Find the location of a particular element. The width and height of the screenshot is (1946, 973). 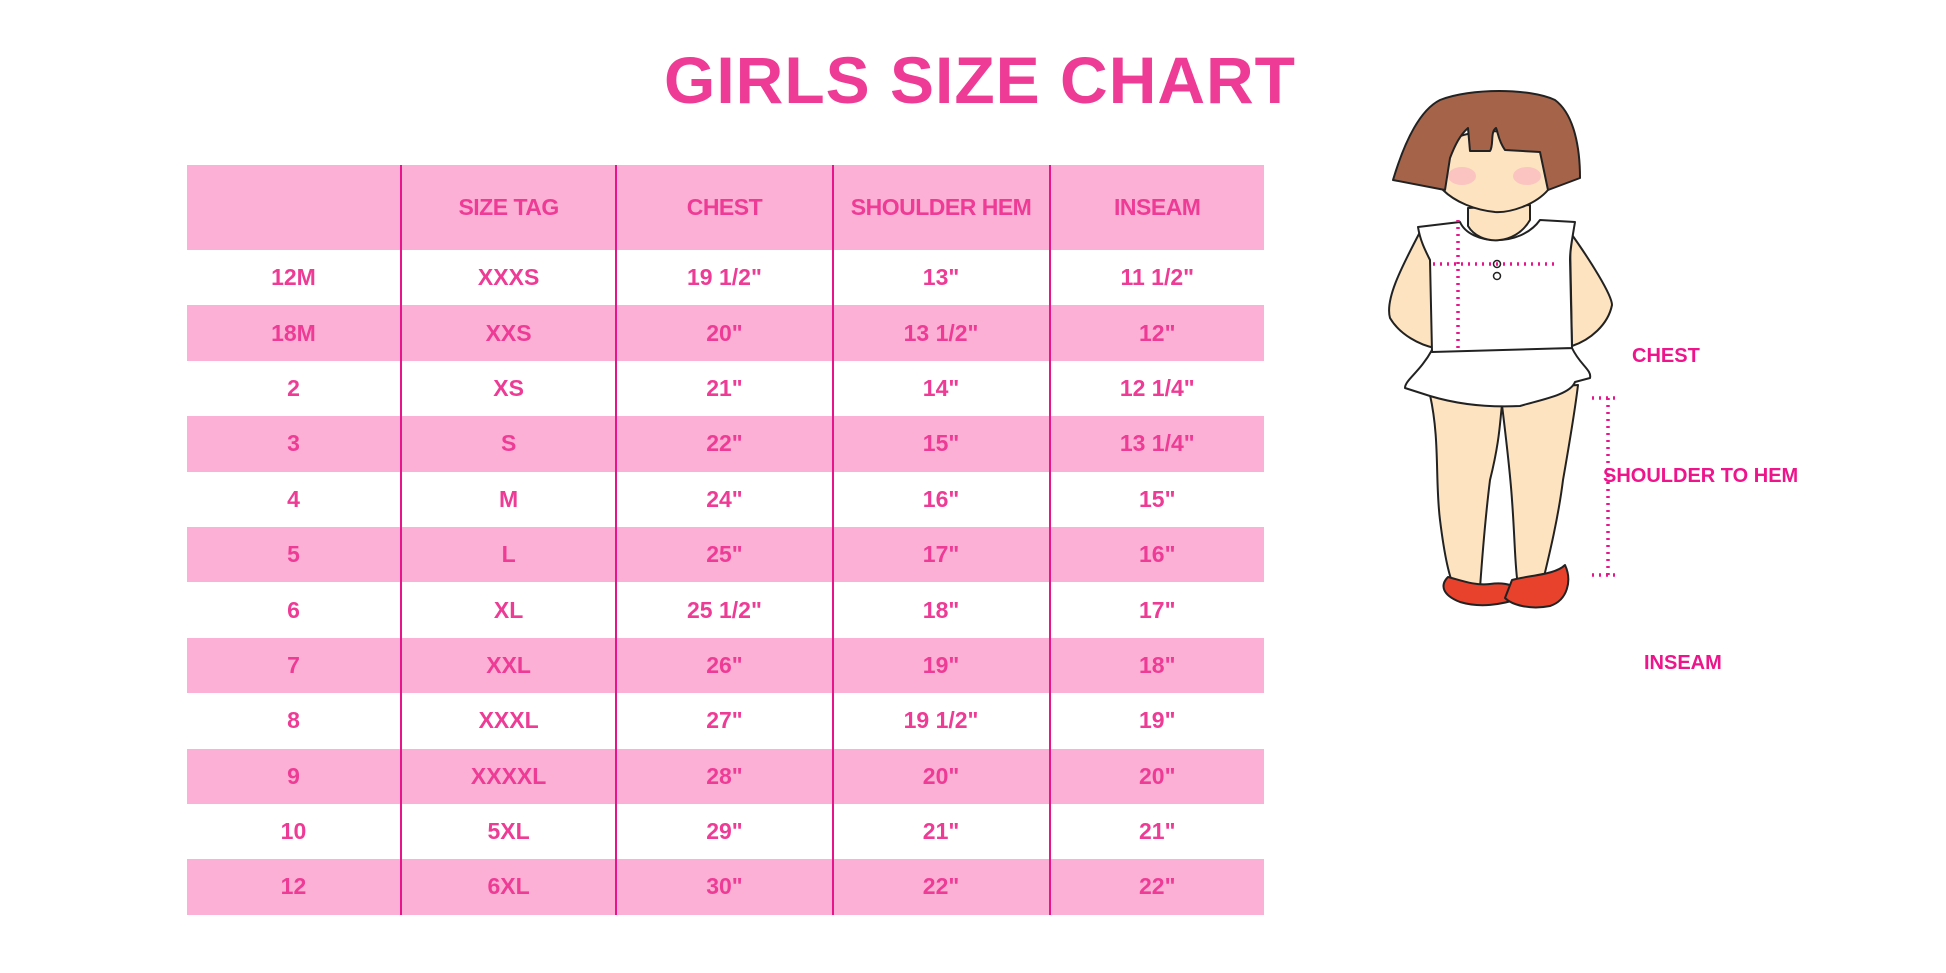

table-cell: 13 1/4" is located at coordinates (1156, 444).